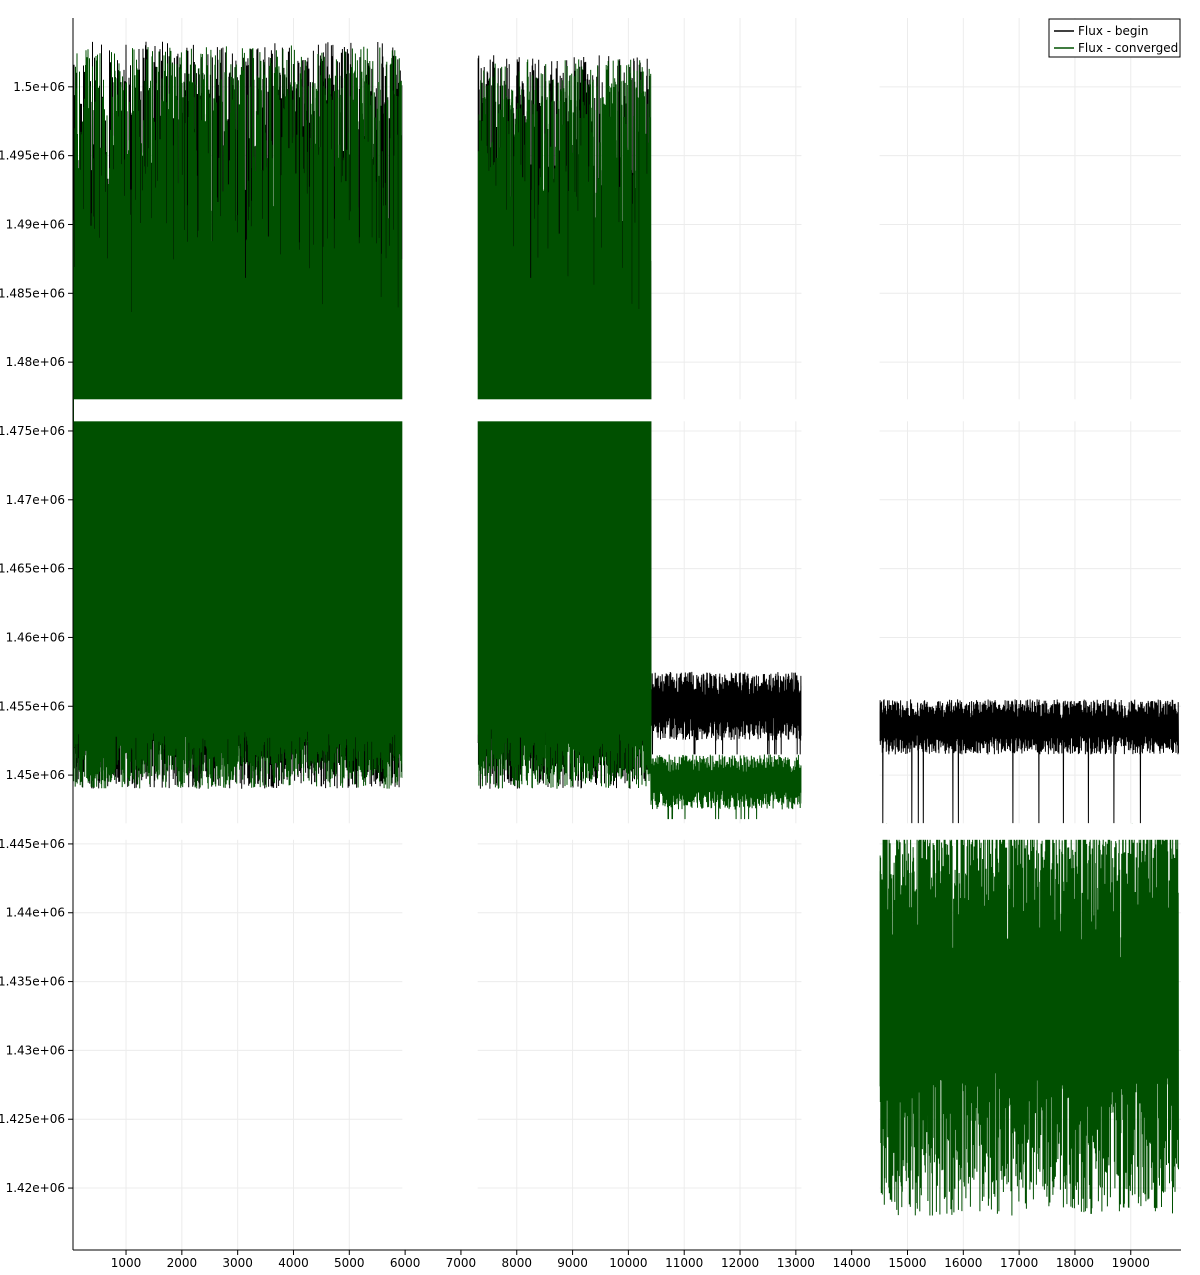 The image size is (1200, 1275). What do you see at coordinates (349, 1263) in the screenshot?
I see `x-tick-label: 5000` at bounding box center [349, 1263].